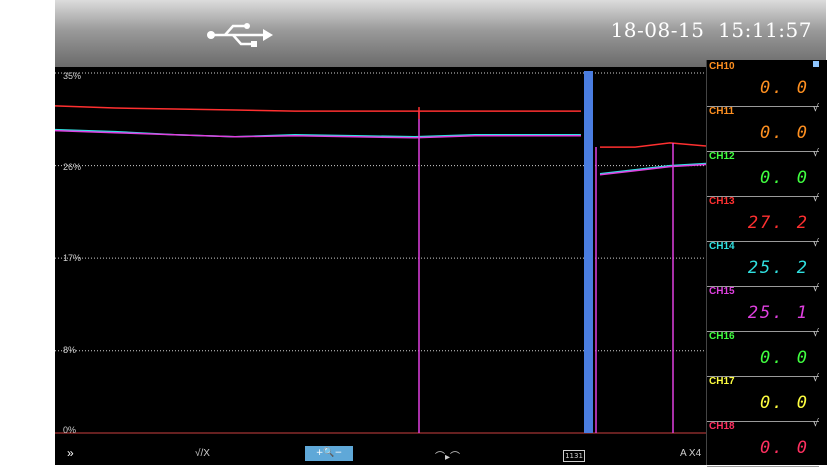 The image size is (839, 467). I want to click on date-text: 18-08-15, so click(657, 30).